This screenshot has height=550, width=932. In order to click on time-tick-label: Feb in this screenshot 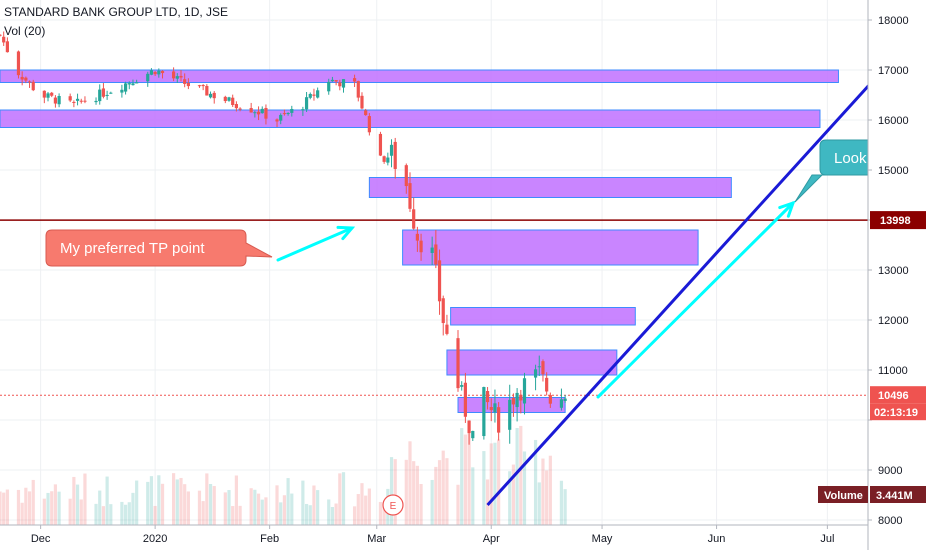, I will do `click(269, 539)`.